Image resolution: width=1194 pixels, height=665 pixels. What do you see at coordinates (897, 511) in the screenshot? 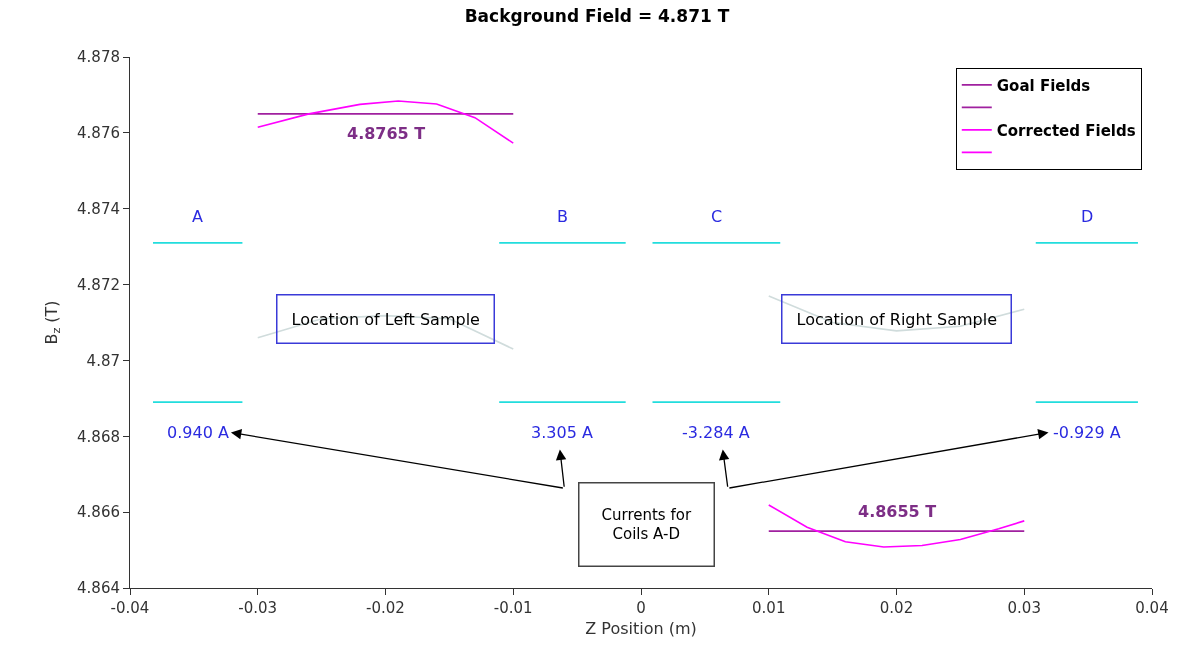
I see `annotation: 4.8655 T` at bounding box center [897, 511].